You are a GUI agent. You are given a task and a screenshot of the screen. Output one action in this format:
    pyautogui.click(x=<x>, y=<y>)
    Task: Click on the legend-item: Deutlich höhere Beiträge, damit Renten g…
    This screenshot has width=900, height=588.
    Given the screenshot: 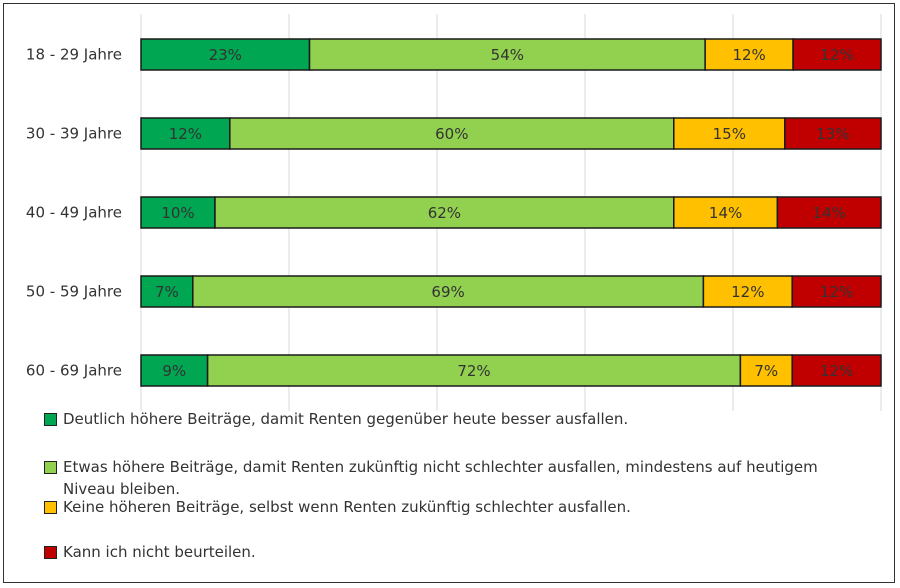 What is the action you would take?
    pyautogui.click(x=458, y=419)
    